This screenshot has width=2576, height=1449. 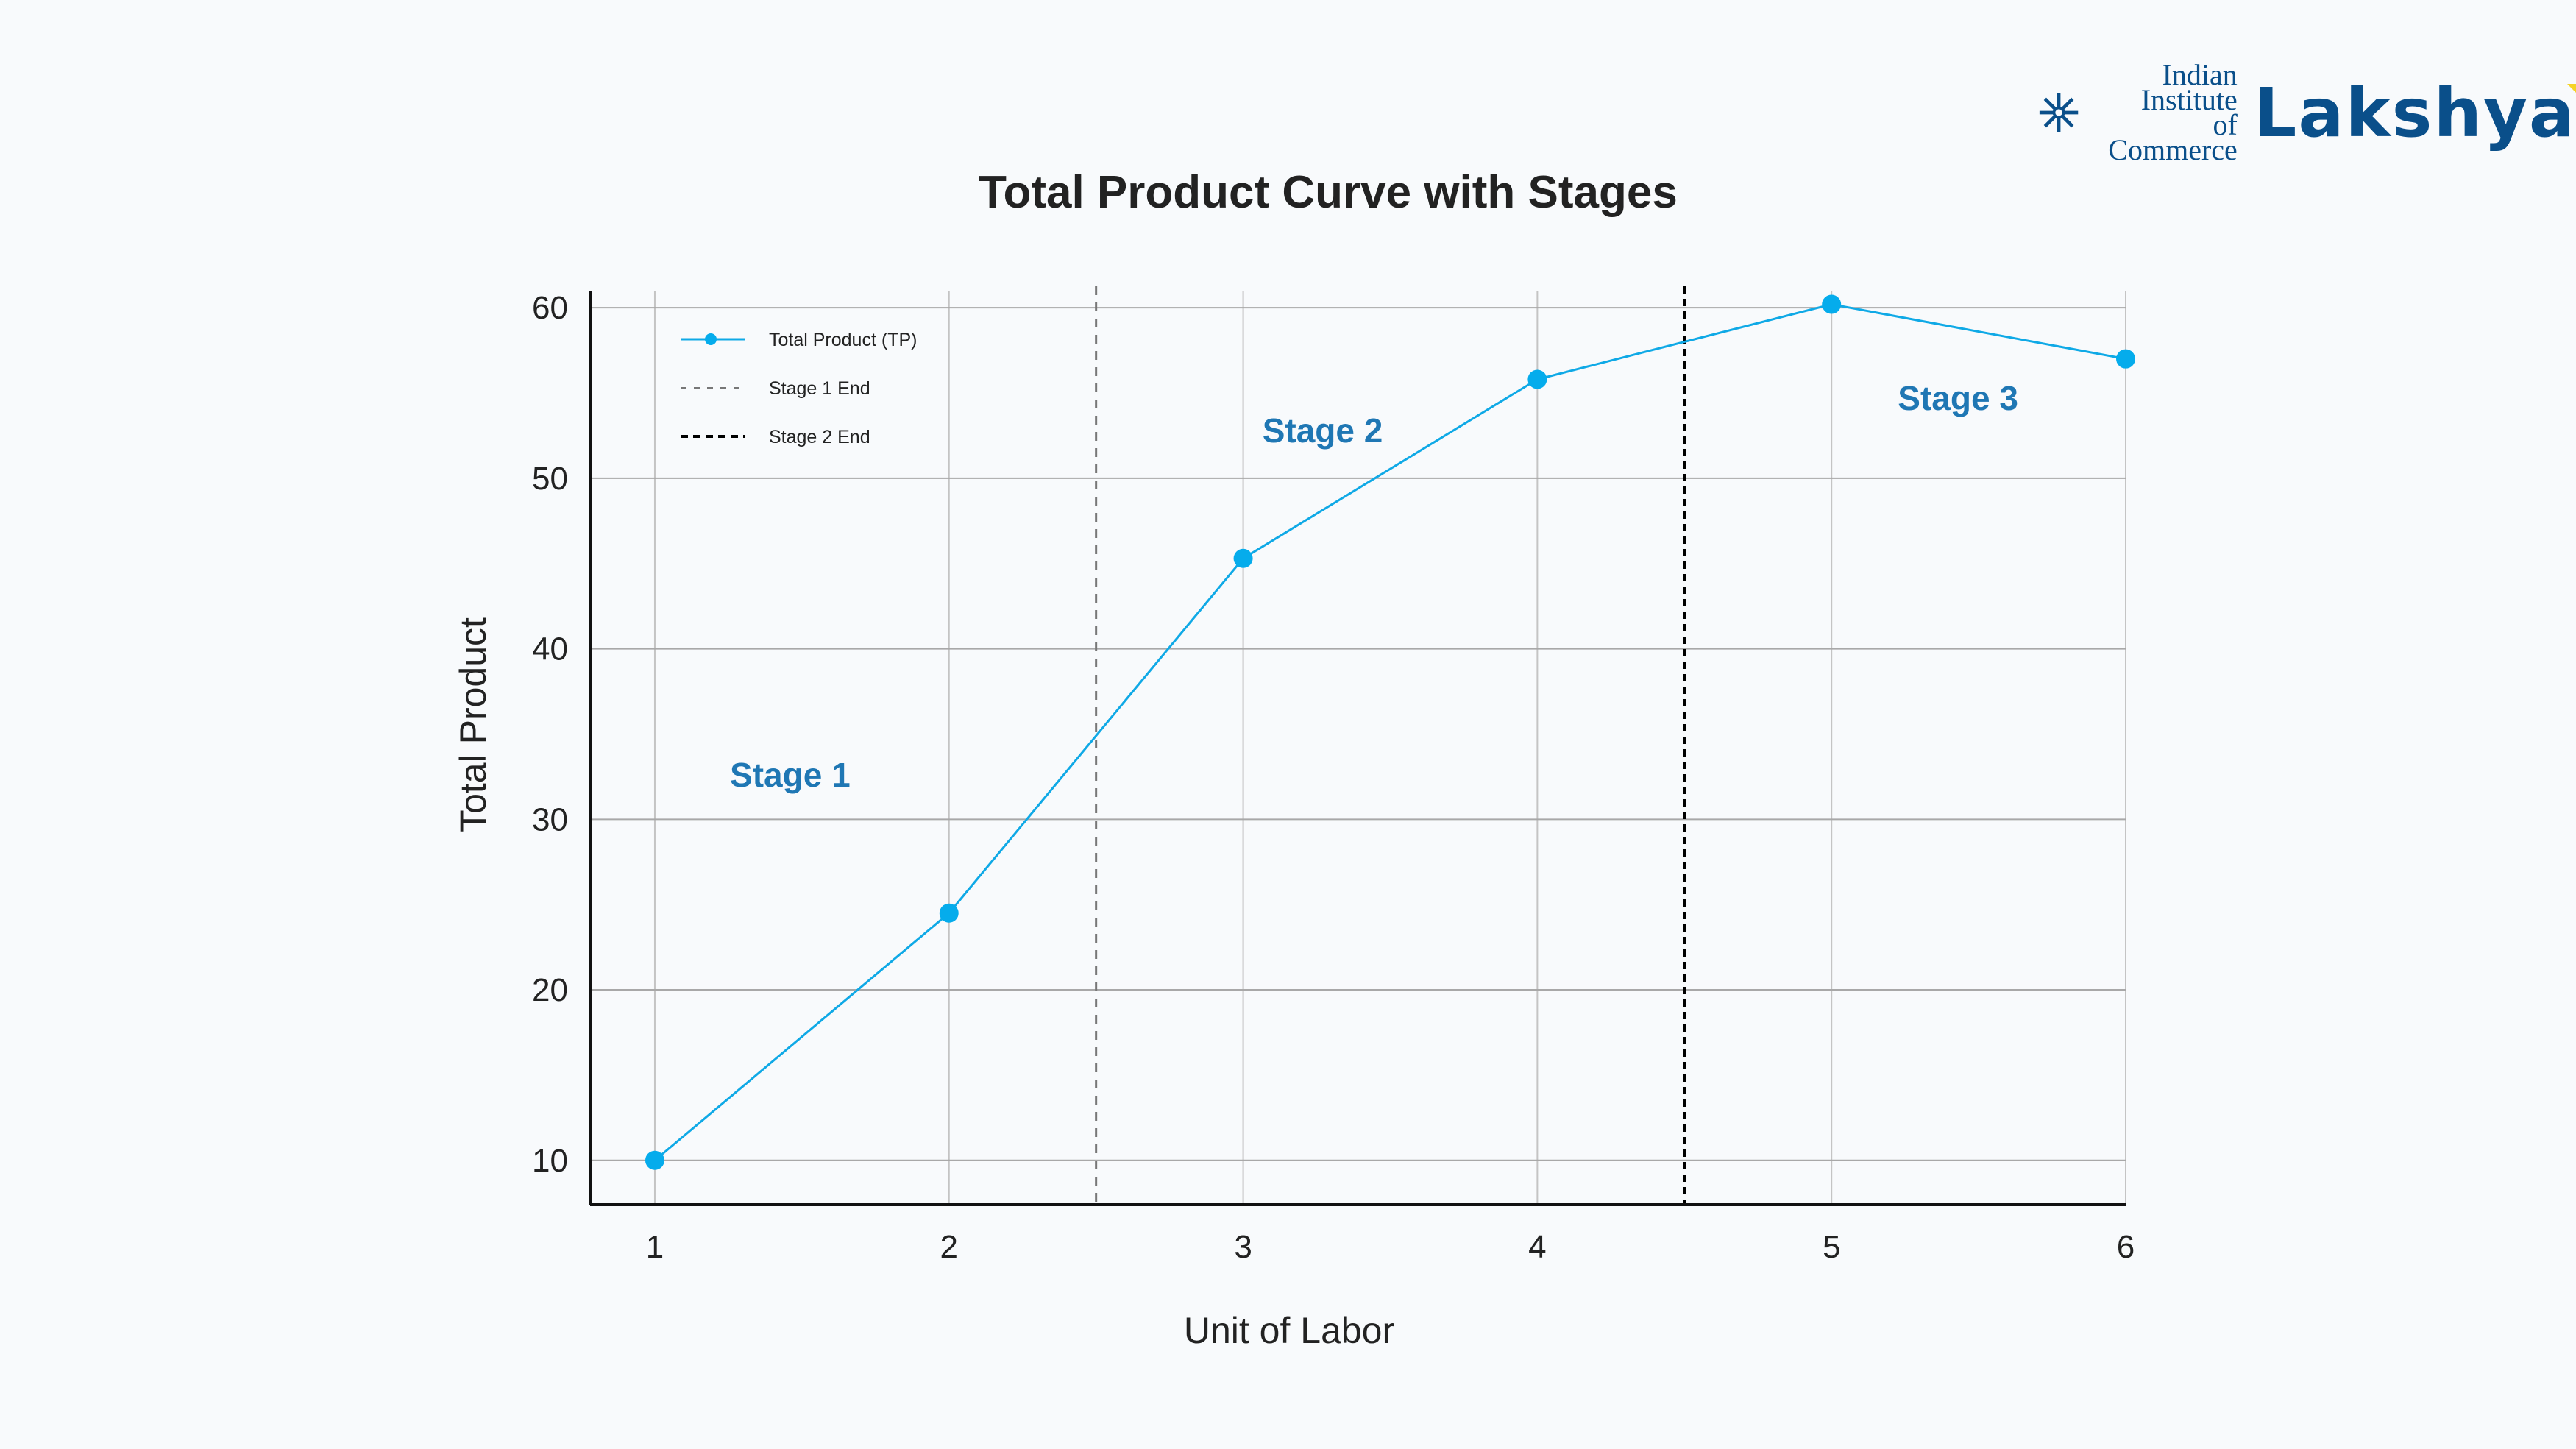 I want to click on x-tick-label: 5, so click(x=1831, y=1247).